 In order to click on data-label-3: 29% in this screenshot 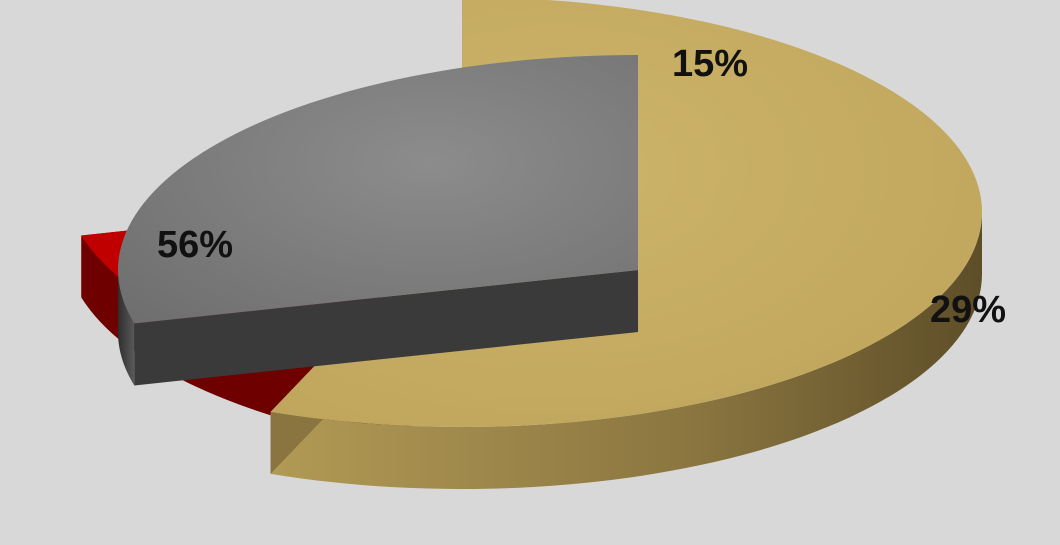, I will do `click(968, 310)`.